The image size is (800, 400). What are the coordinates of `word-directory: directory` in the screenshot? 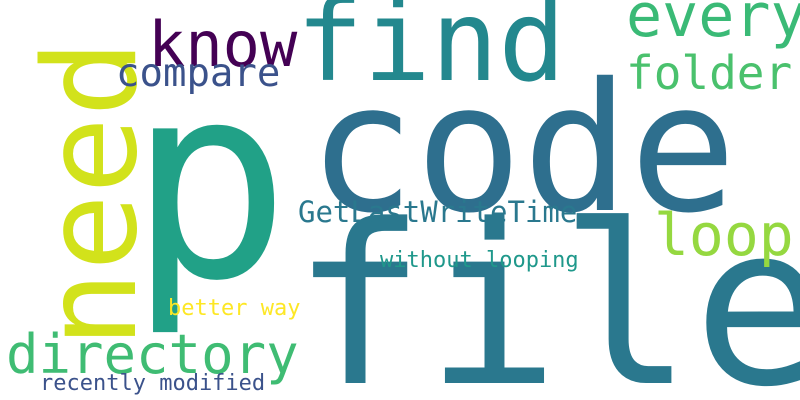 It's located at (152, 354).